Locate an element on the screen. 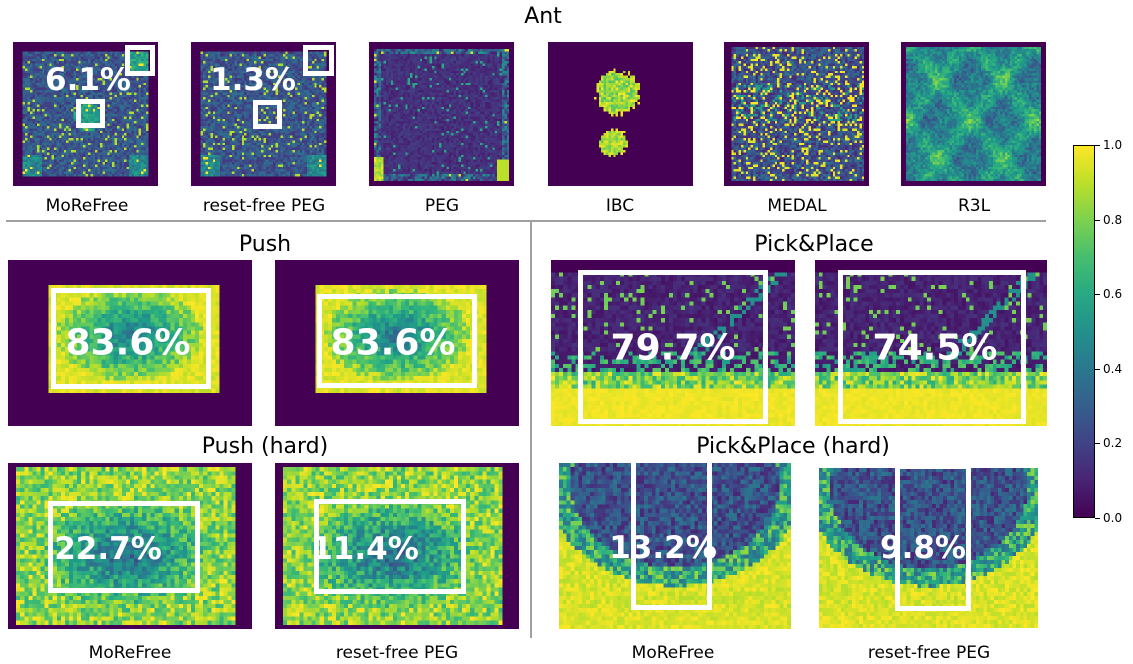  colorbar-tick-label: 0.6 is located at coordinates (1113, 294).